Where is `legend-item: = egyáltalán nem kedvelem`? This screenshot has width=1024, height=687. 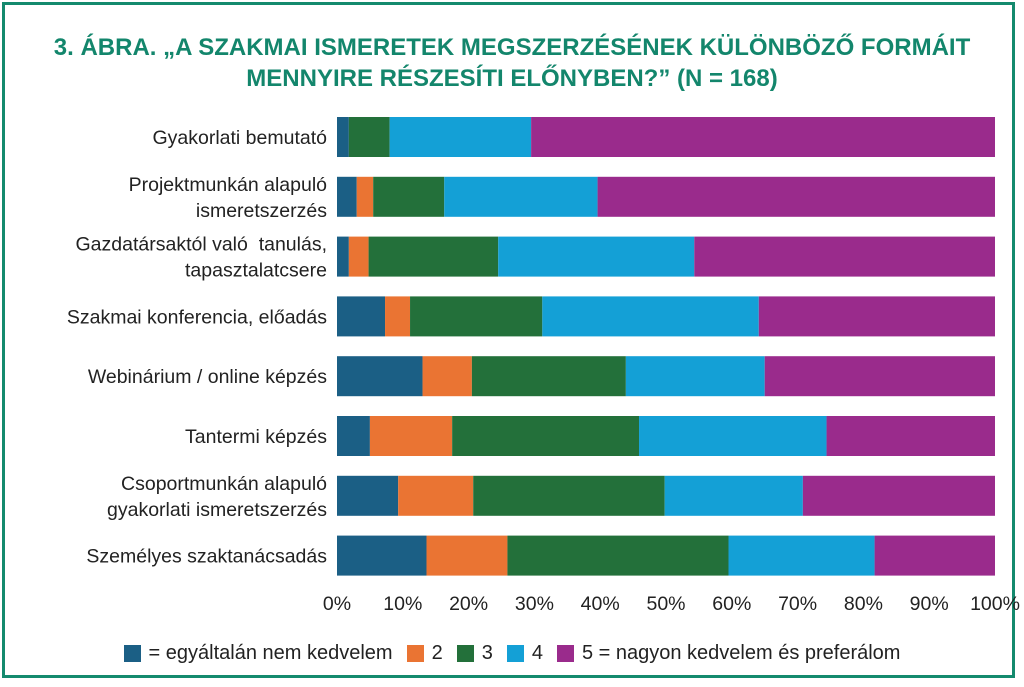
legend-item: = egyáltalán nem kedvelem is located at coordinates (258, 653).